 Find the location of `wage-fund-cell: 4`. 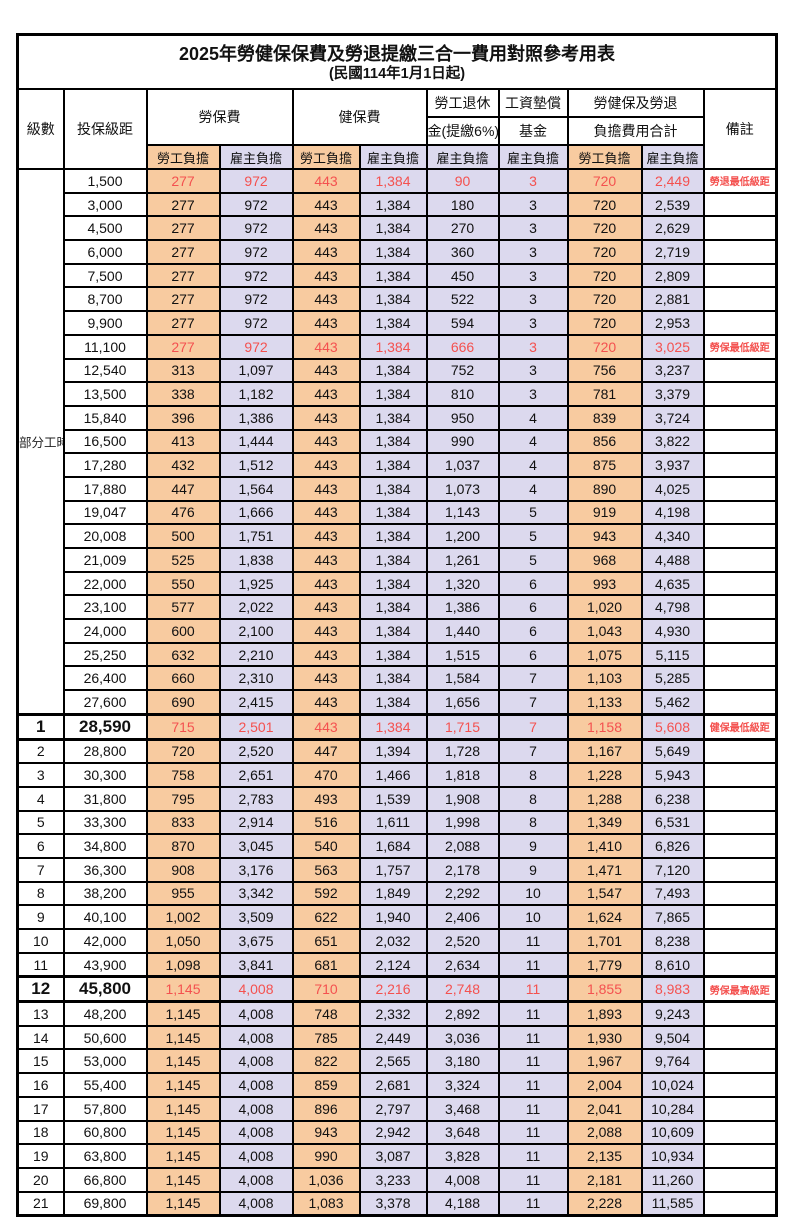

wage-fund-cell: 4 is located at coordinates (533, 465).